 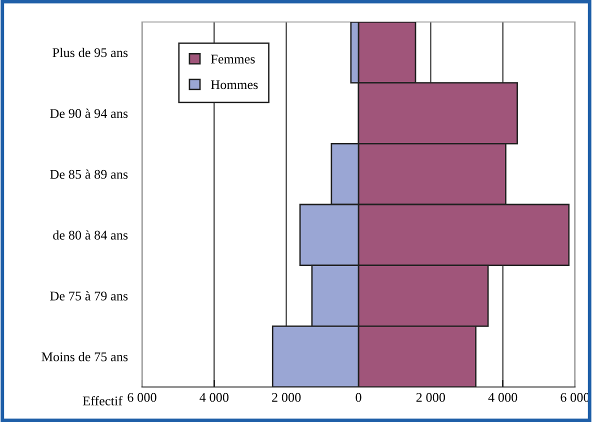 What do you see at coordinates (85, 357) in the screenshot?
I see `y-tick-label: Moins de 75 ans` at bounding box center [85, 357].